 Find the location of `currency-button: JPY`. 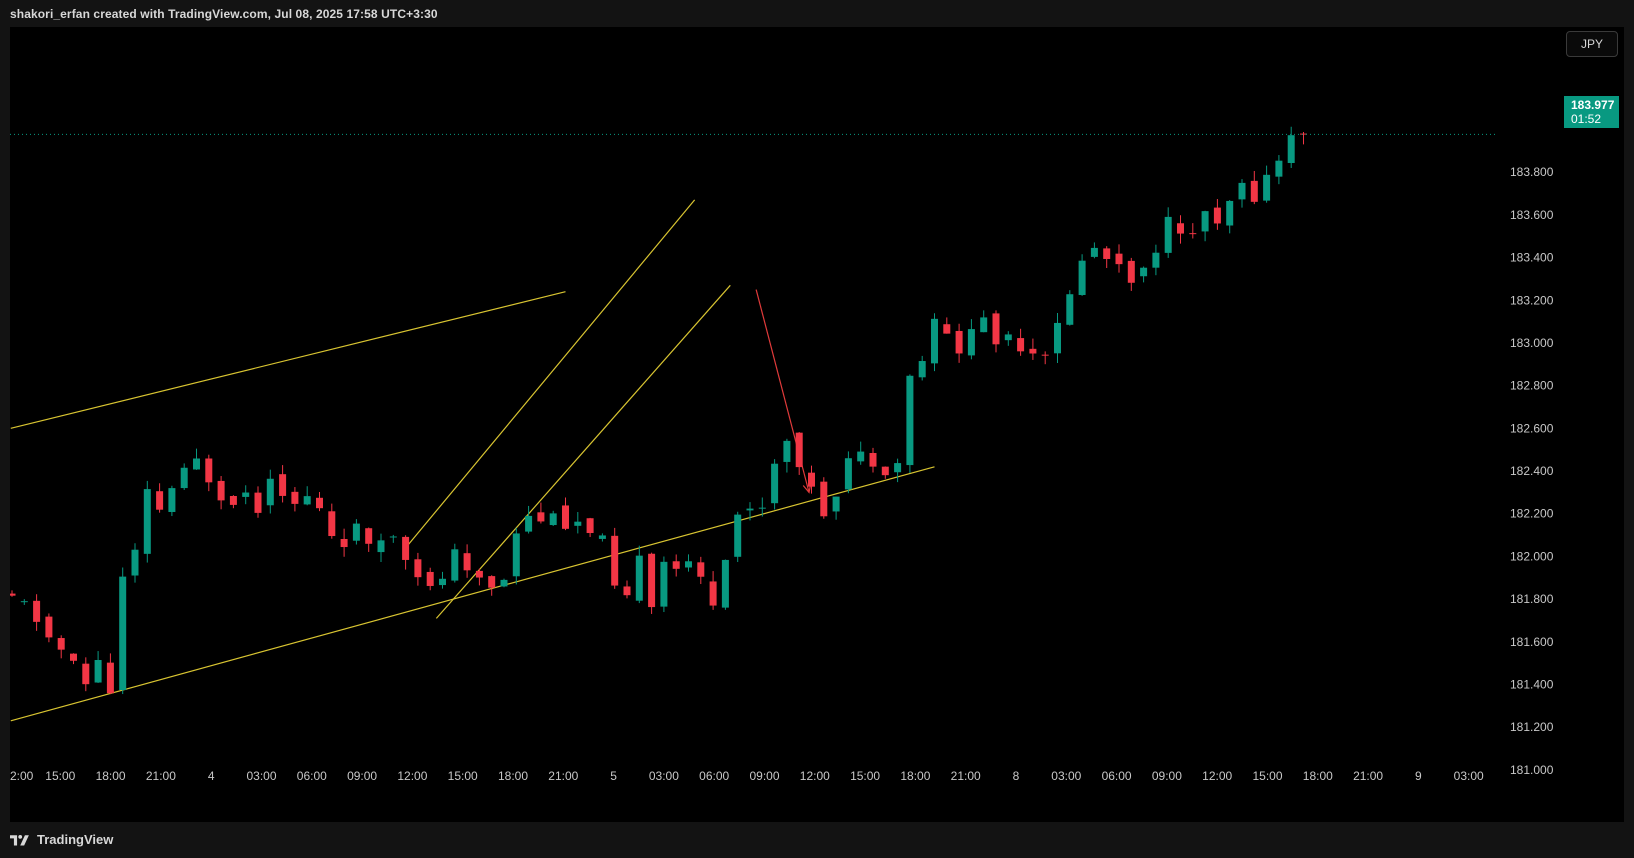

currency-button: JPY is located at coordinates (1592, 44).